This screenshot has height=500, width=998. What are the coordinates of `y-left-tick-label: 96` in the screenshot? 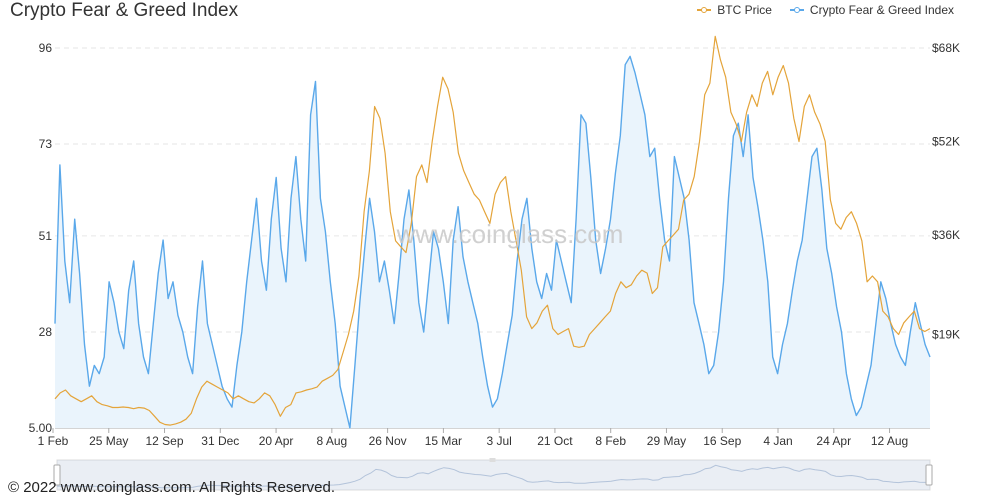 It's located at (46, 48).